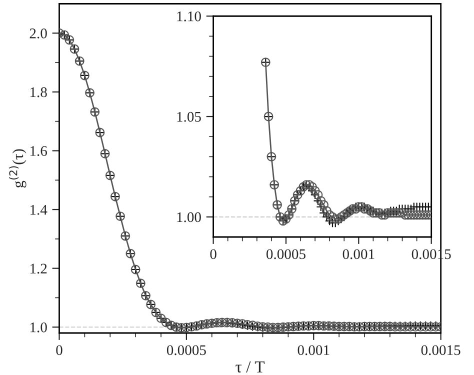 The image size is (474, 375). What do you see at coordinates (38, 92) in the screenshot?
I see `y-tick-label: 1.8` at bounding box center [38, 92].